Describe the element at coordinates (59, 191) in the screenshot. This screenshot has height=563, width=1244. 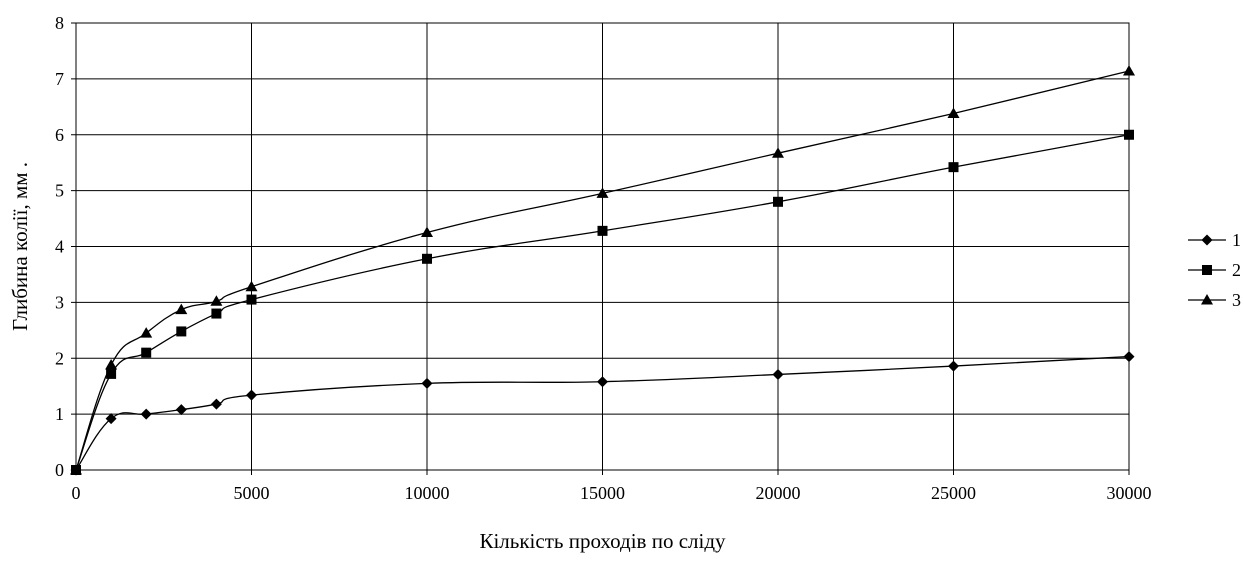
I see `y-tick-label: 5` at that location.